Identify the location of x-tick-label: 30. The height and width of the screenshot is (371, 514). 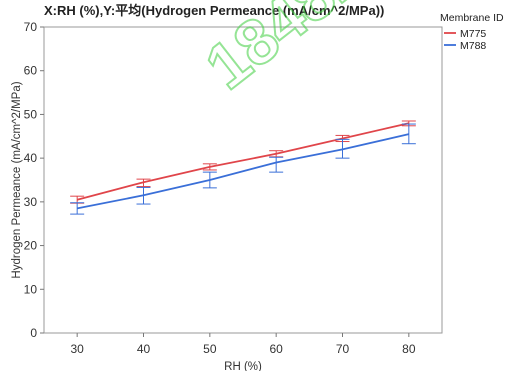
(77, 349).